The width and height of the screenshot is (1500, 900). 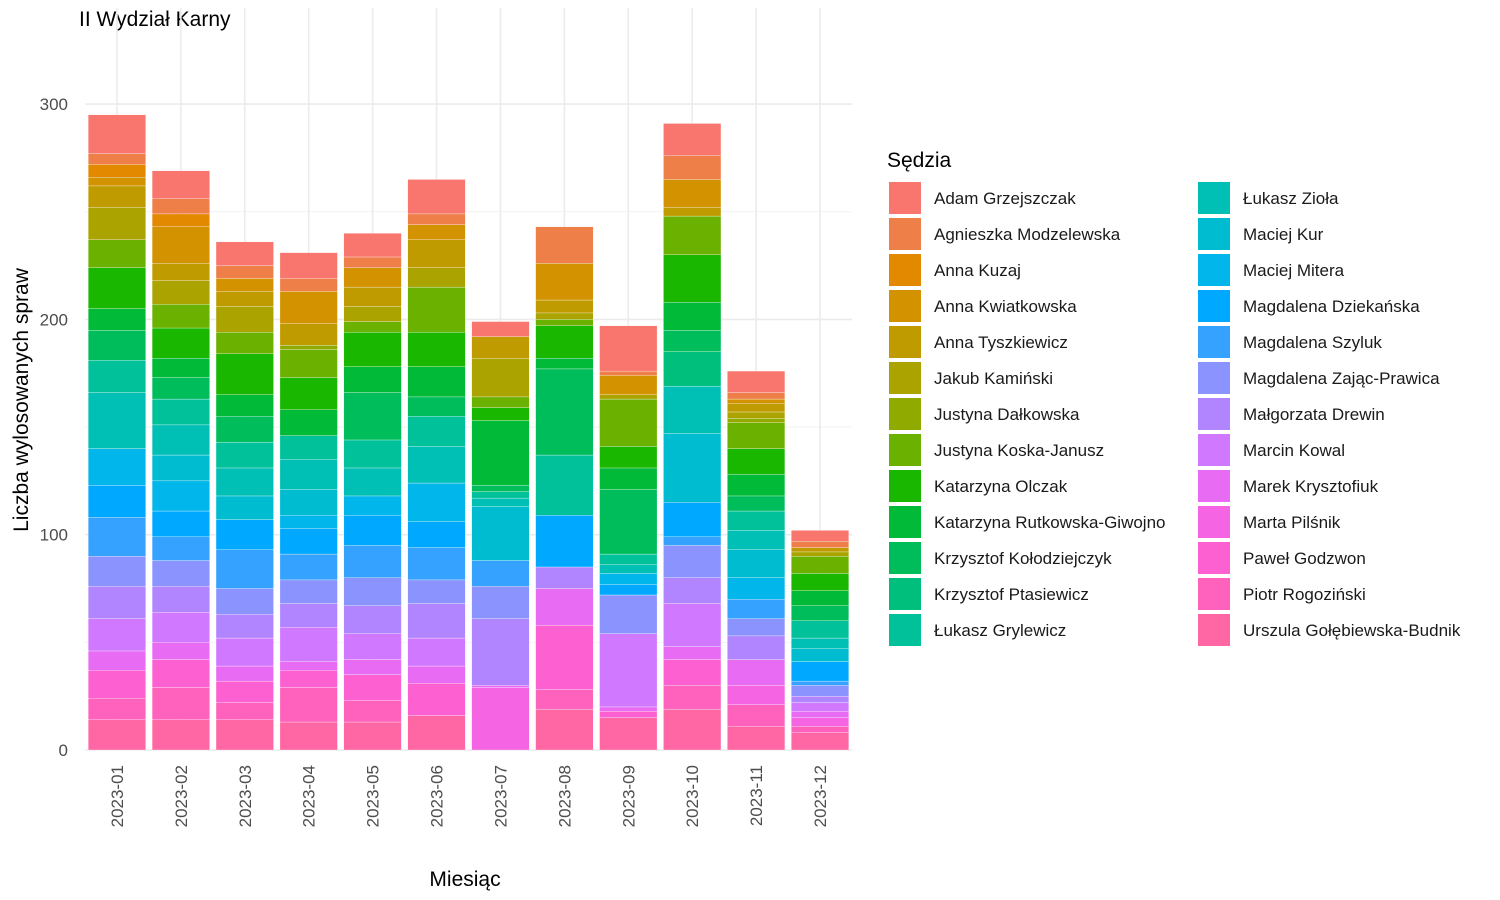 What do you see at coordinates (54, 104) in the screenshot?
I see `y-tick-label: 300` at bounding box center [54, 104].